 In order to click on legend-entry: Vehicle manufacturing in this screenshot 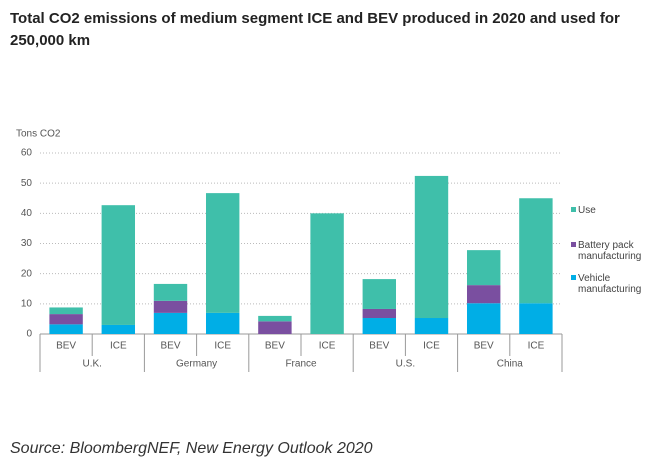, I will do `click(610, 284)`.